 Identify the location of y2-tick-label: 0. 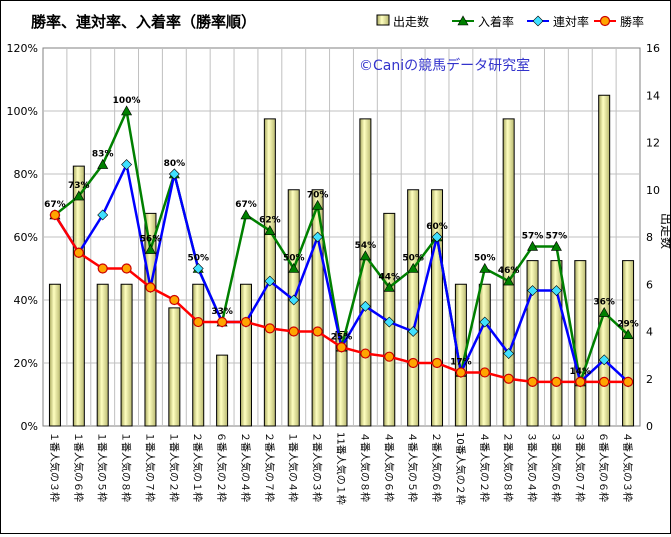
(649, 426).